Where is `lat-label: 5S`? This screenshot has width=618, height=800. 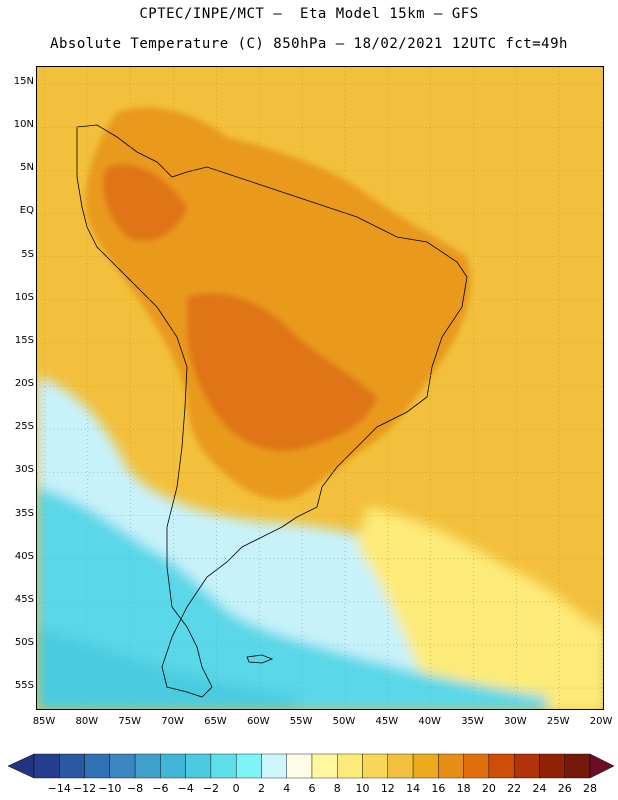 lat-label: 5S is located at coordinates (27, 254).